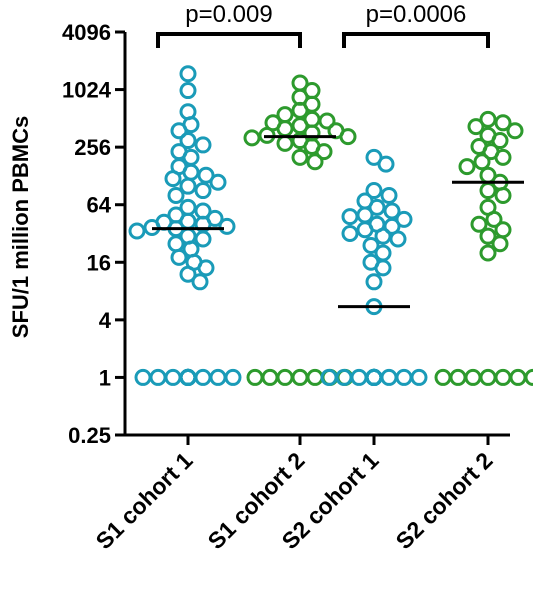 This screenshot has width=533, height=589. I want to click on y-tick-label: 16, so click(99, 262).